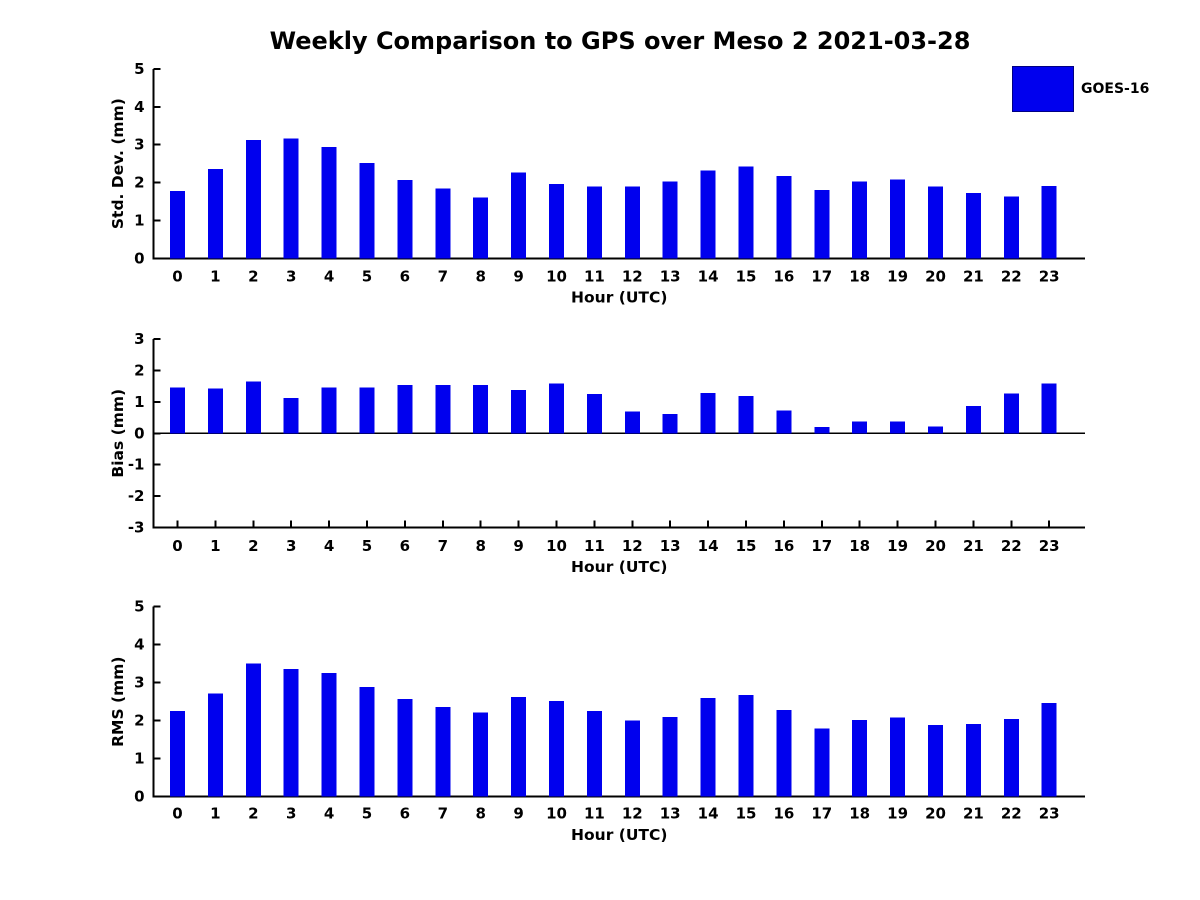  I want to click on x-tick-label: 18, so click(859, 814).